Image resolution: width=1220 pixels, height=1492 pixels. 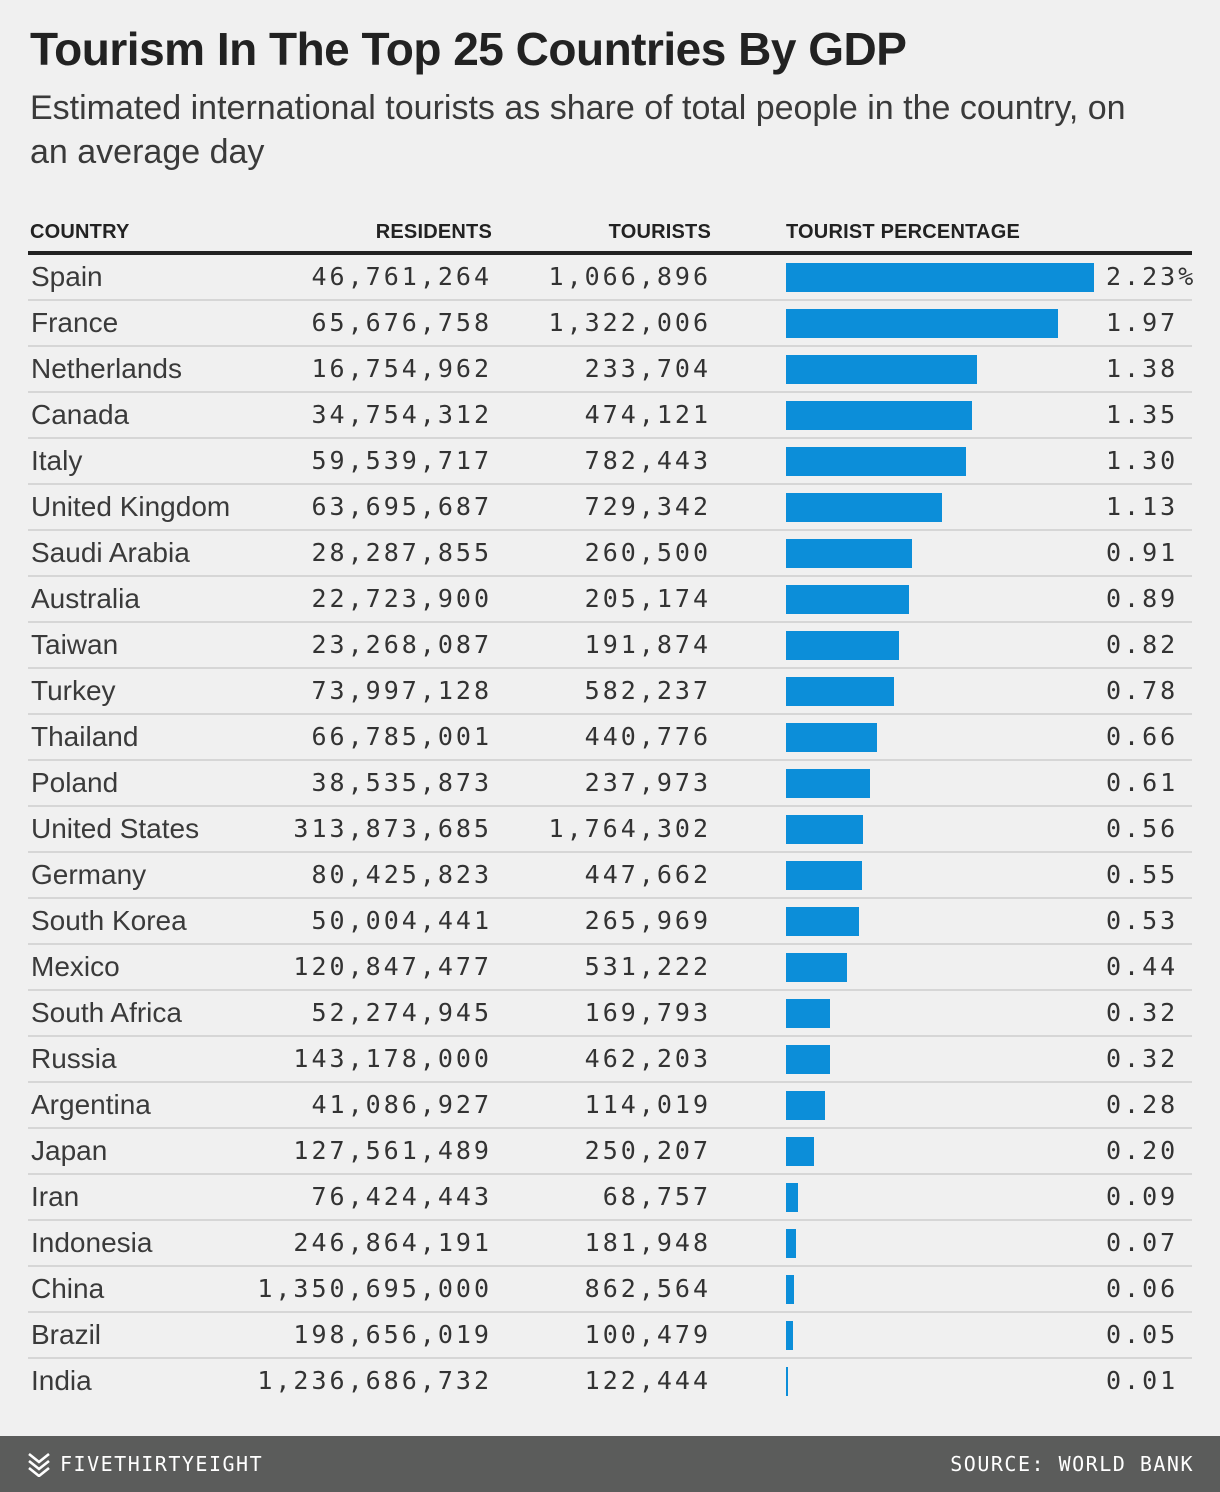 I want to click on tourist-percentage-label: 0.55, so click(x=1142, y=874).